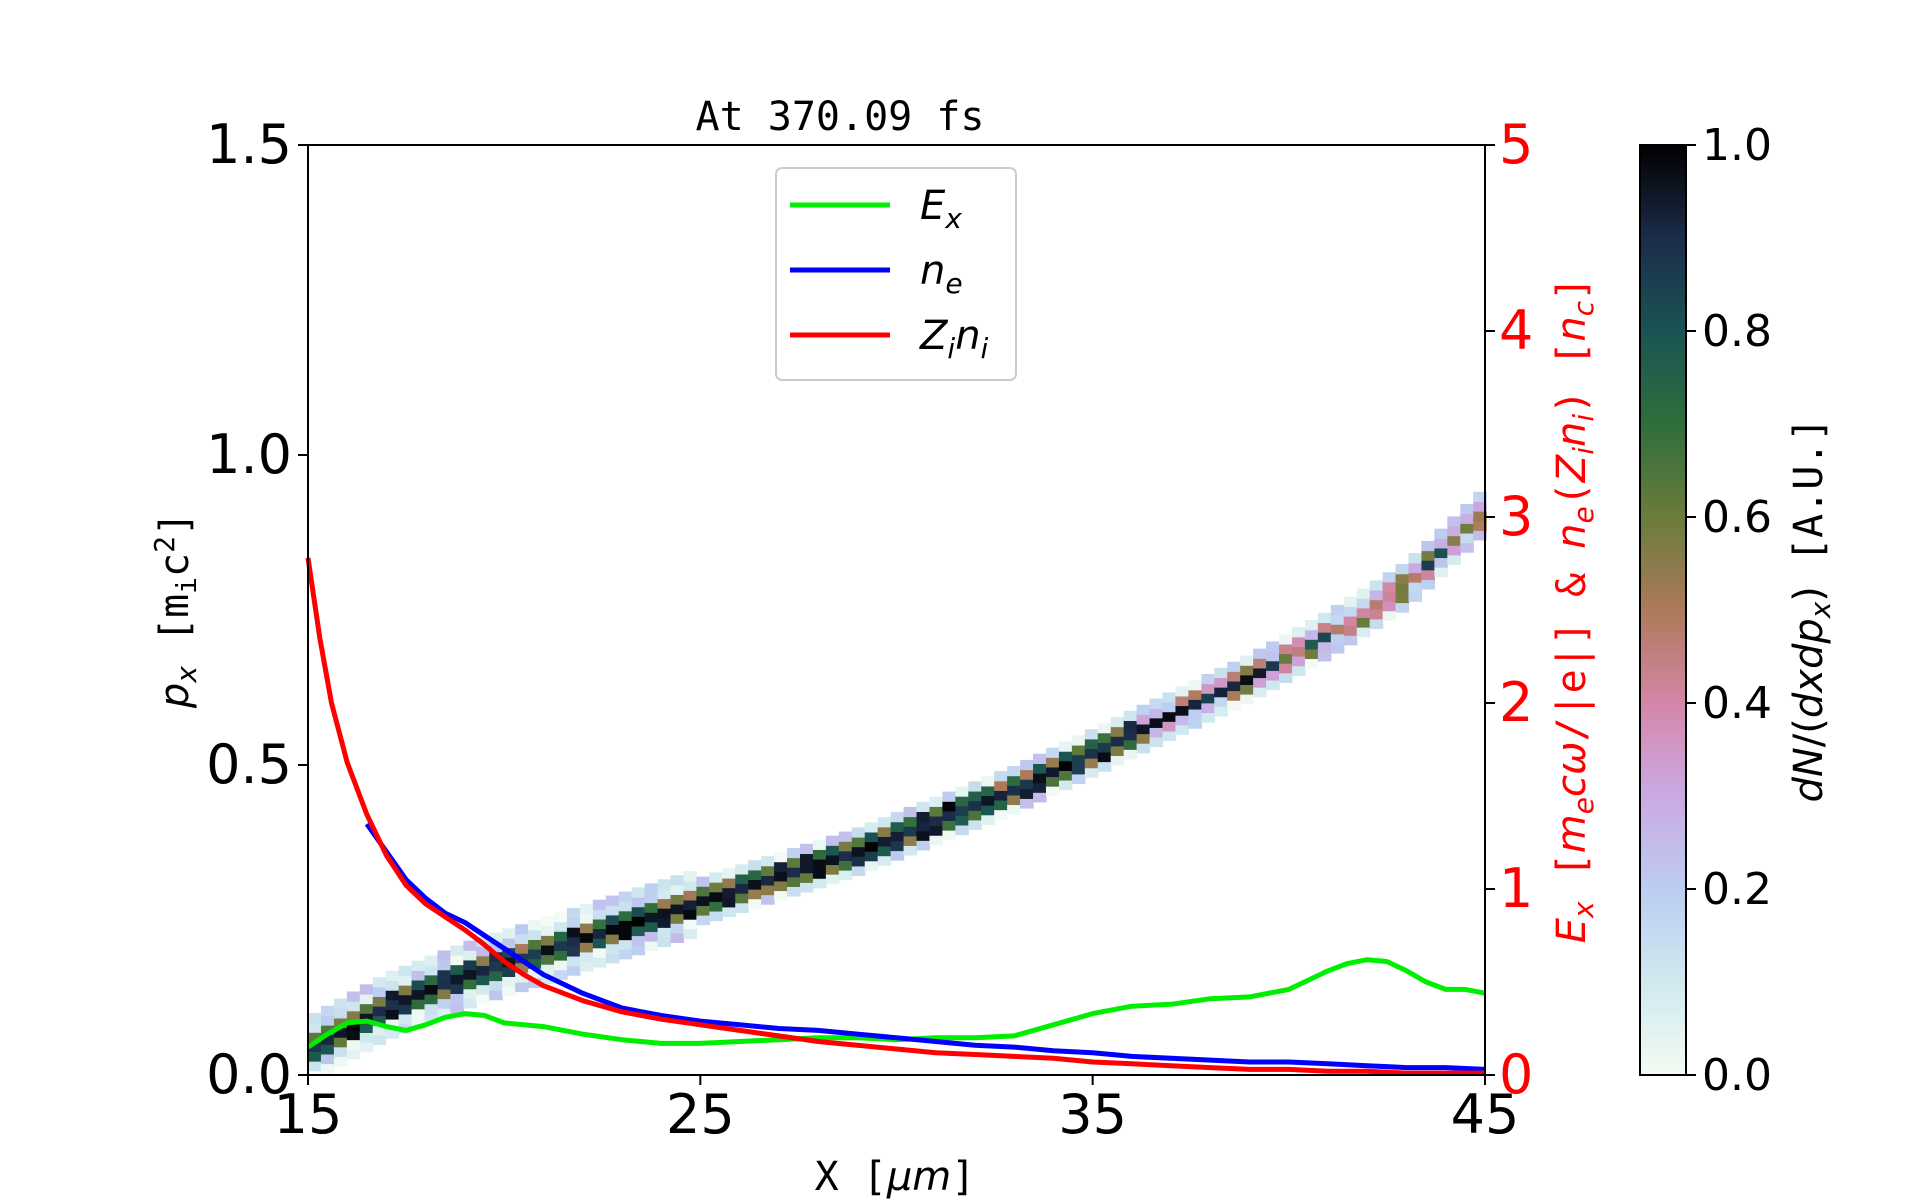 The image size is (1920, 1200). What do you see at coordinates (941, 274) in the screenshot?
I see `legend-label: ne` at bounding box center [941, 274].